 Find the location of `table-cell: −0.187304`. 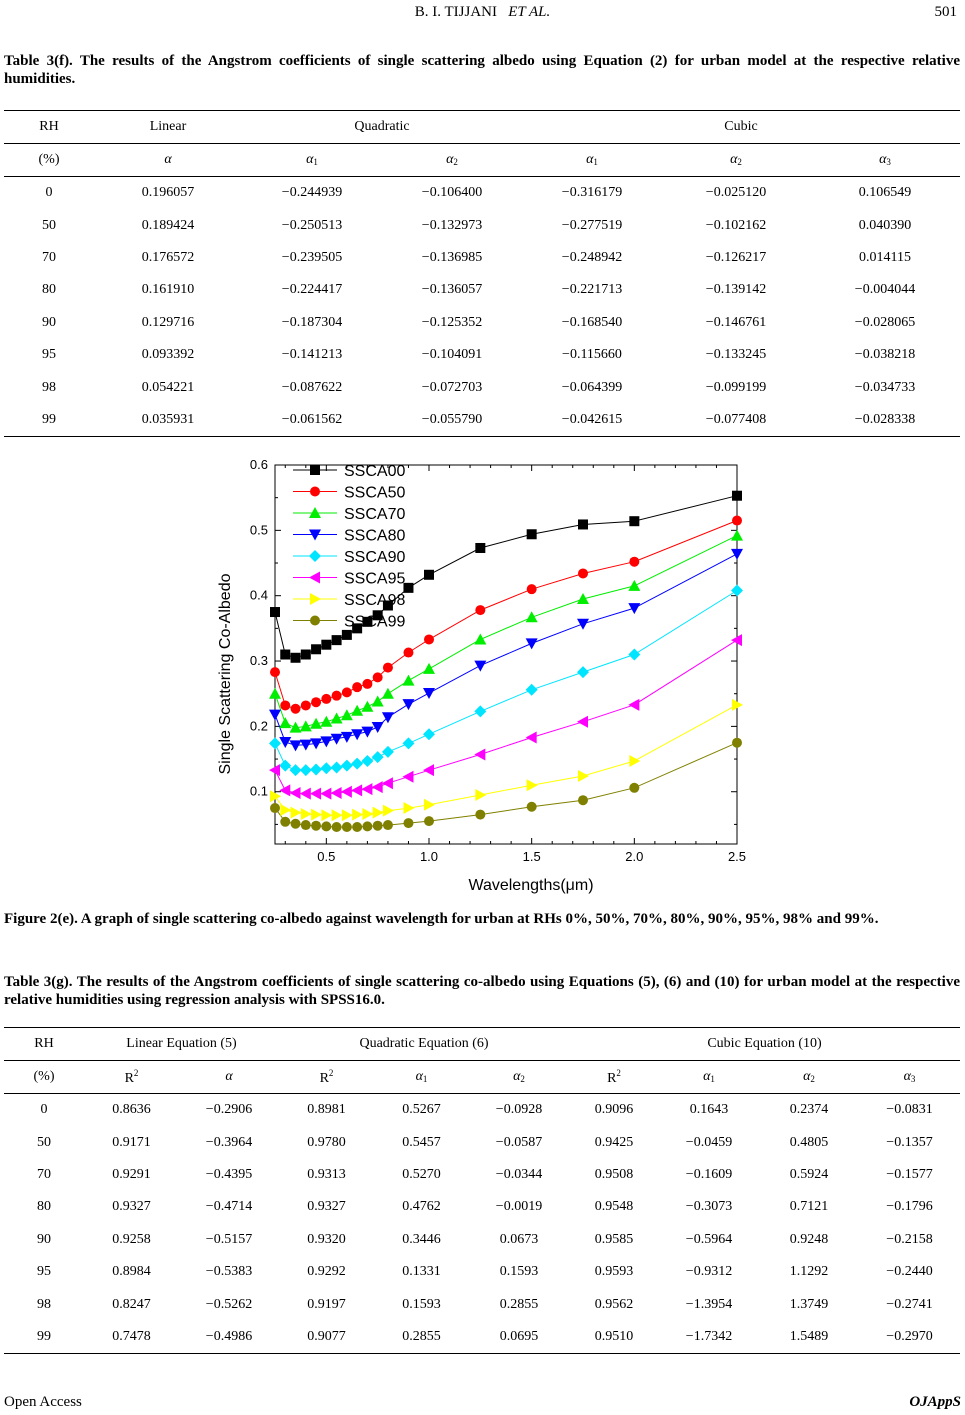

table-cell: −0.187304 is located at coordinates (312, 322).